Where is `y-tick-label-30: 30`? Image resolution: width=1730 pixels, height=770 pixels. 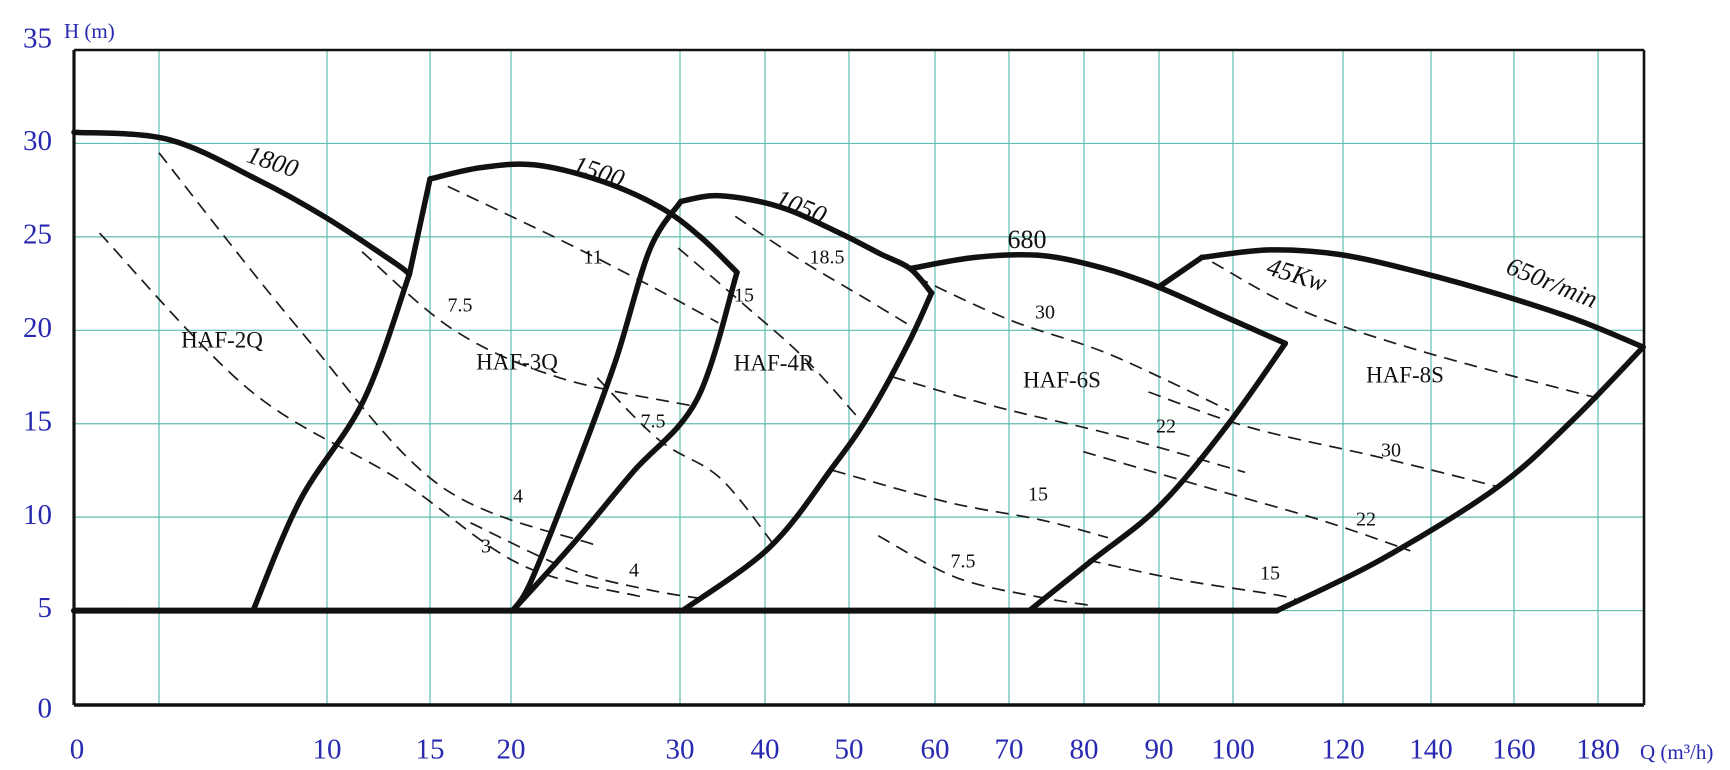
y-tick-label-30: 30 is located at coordinates (37, 141).